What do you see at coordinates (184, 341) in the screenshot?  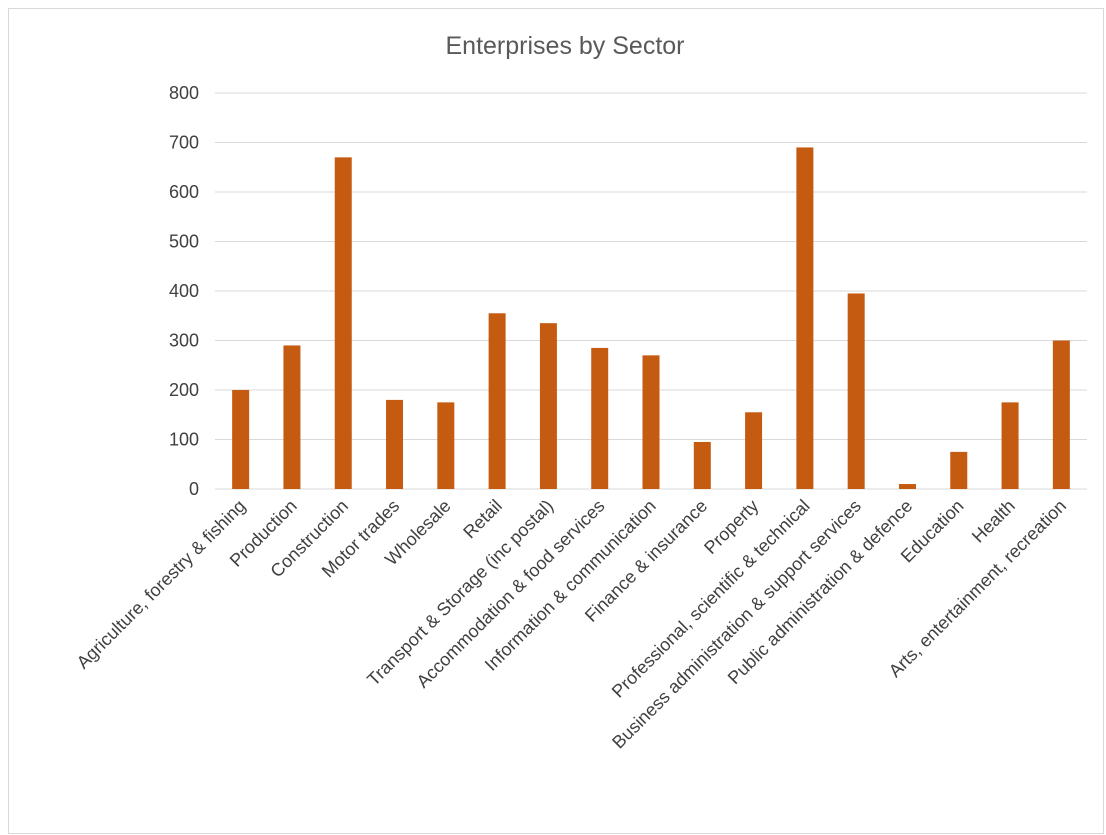 I see `y-tick-label: 300` at bounding box center [184, 341].